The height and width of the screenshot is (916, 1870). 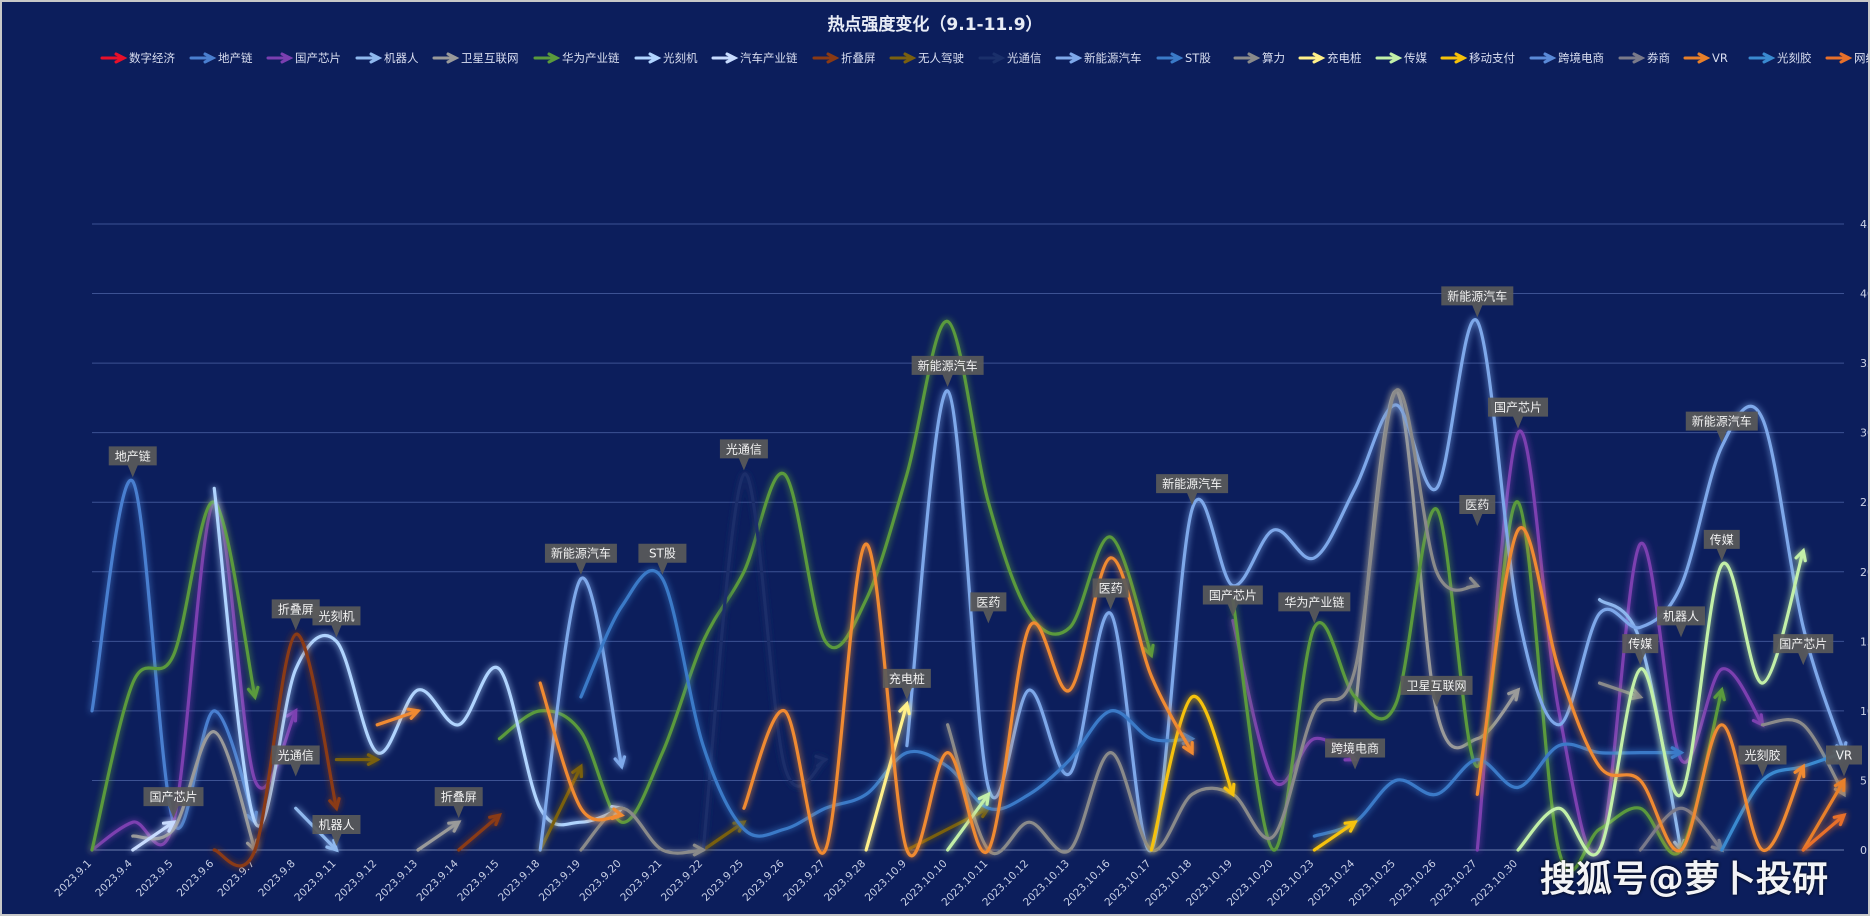 What do you see at coordinates (666, 58) in the screenshot?
I see `legend-item: 光刻机` at bounding box center [666, 58].